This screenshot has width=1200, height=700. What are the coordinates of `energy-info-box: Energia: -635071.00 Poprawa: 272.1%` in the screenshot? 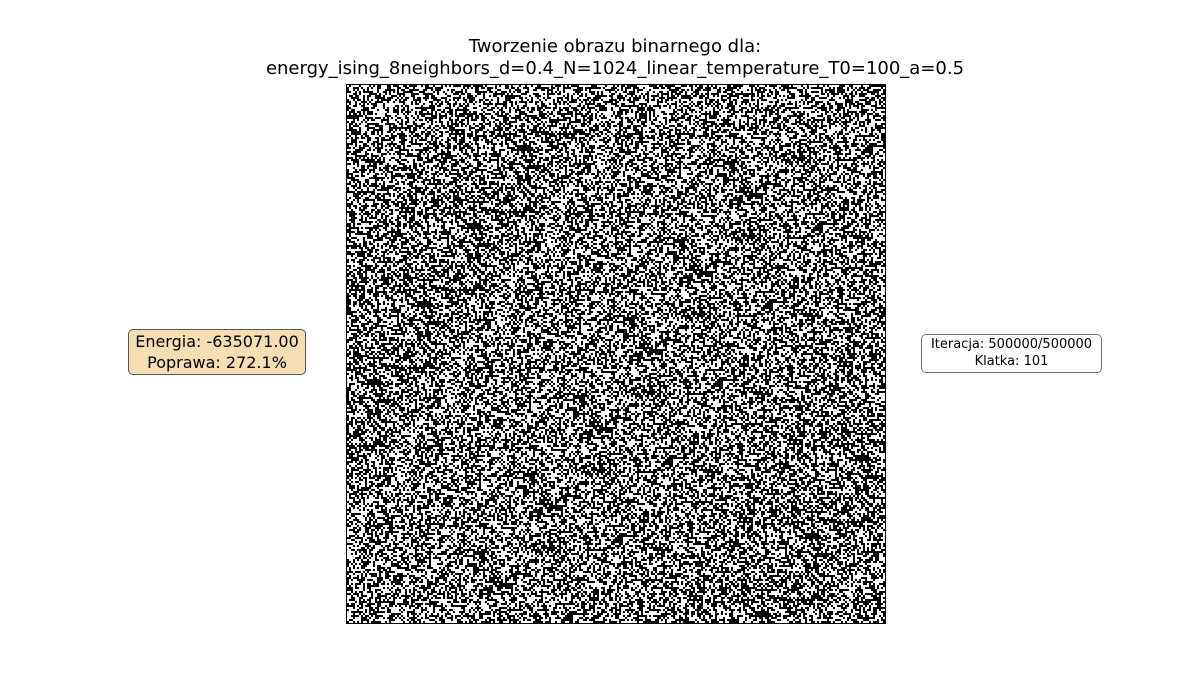 It's located at (217, 352).